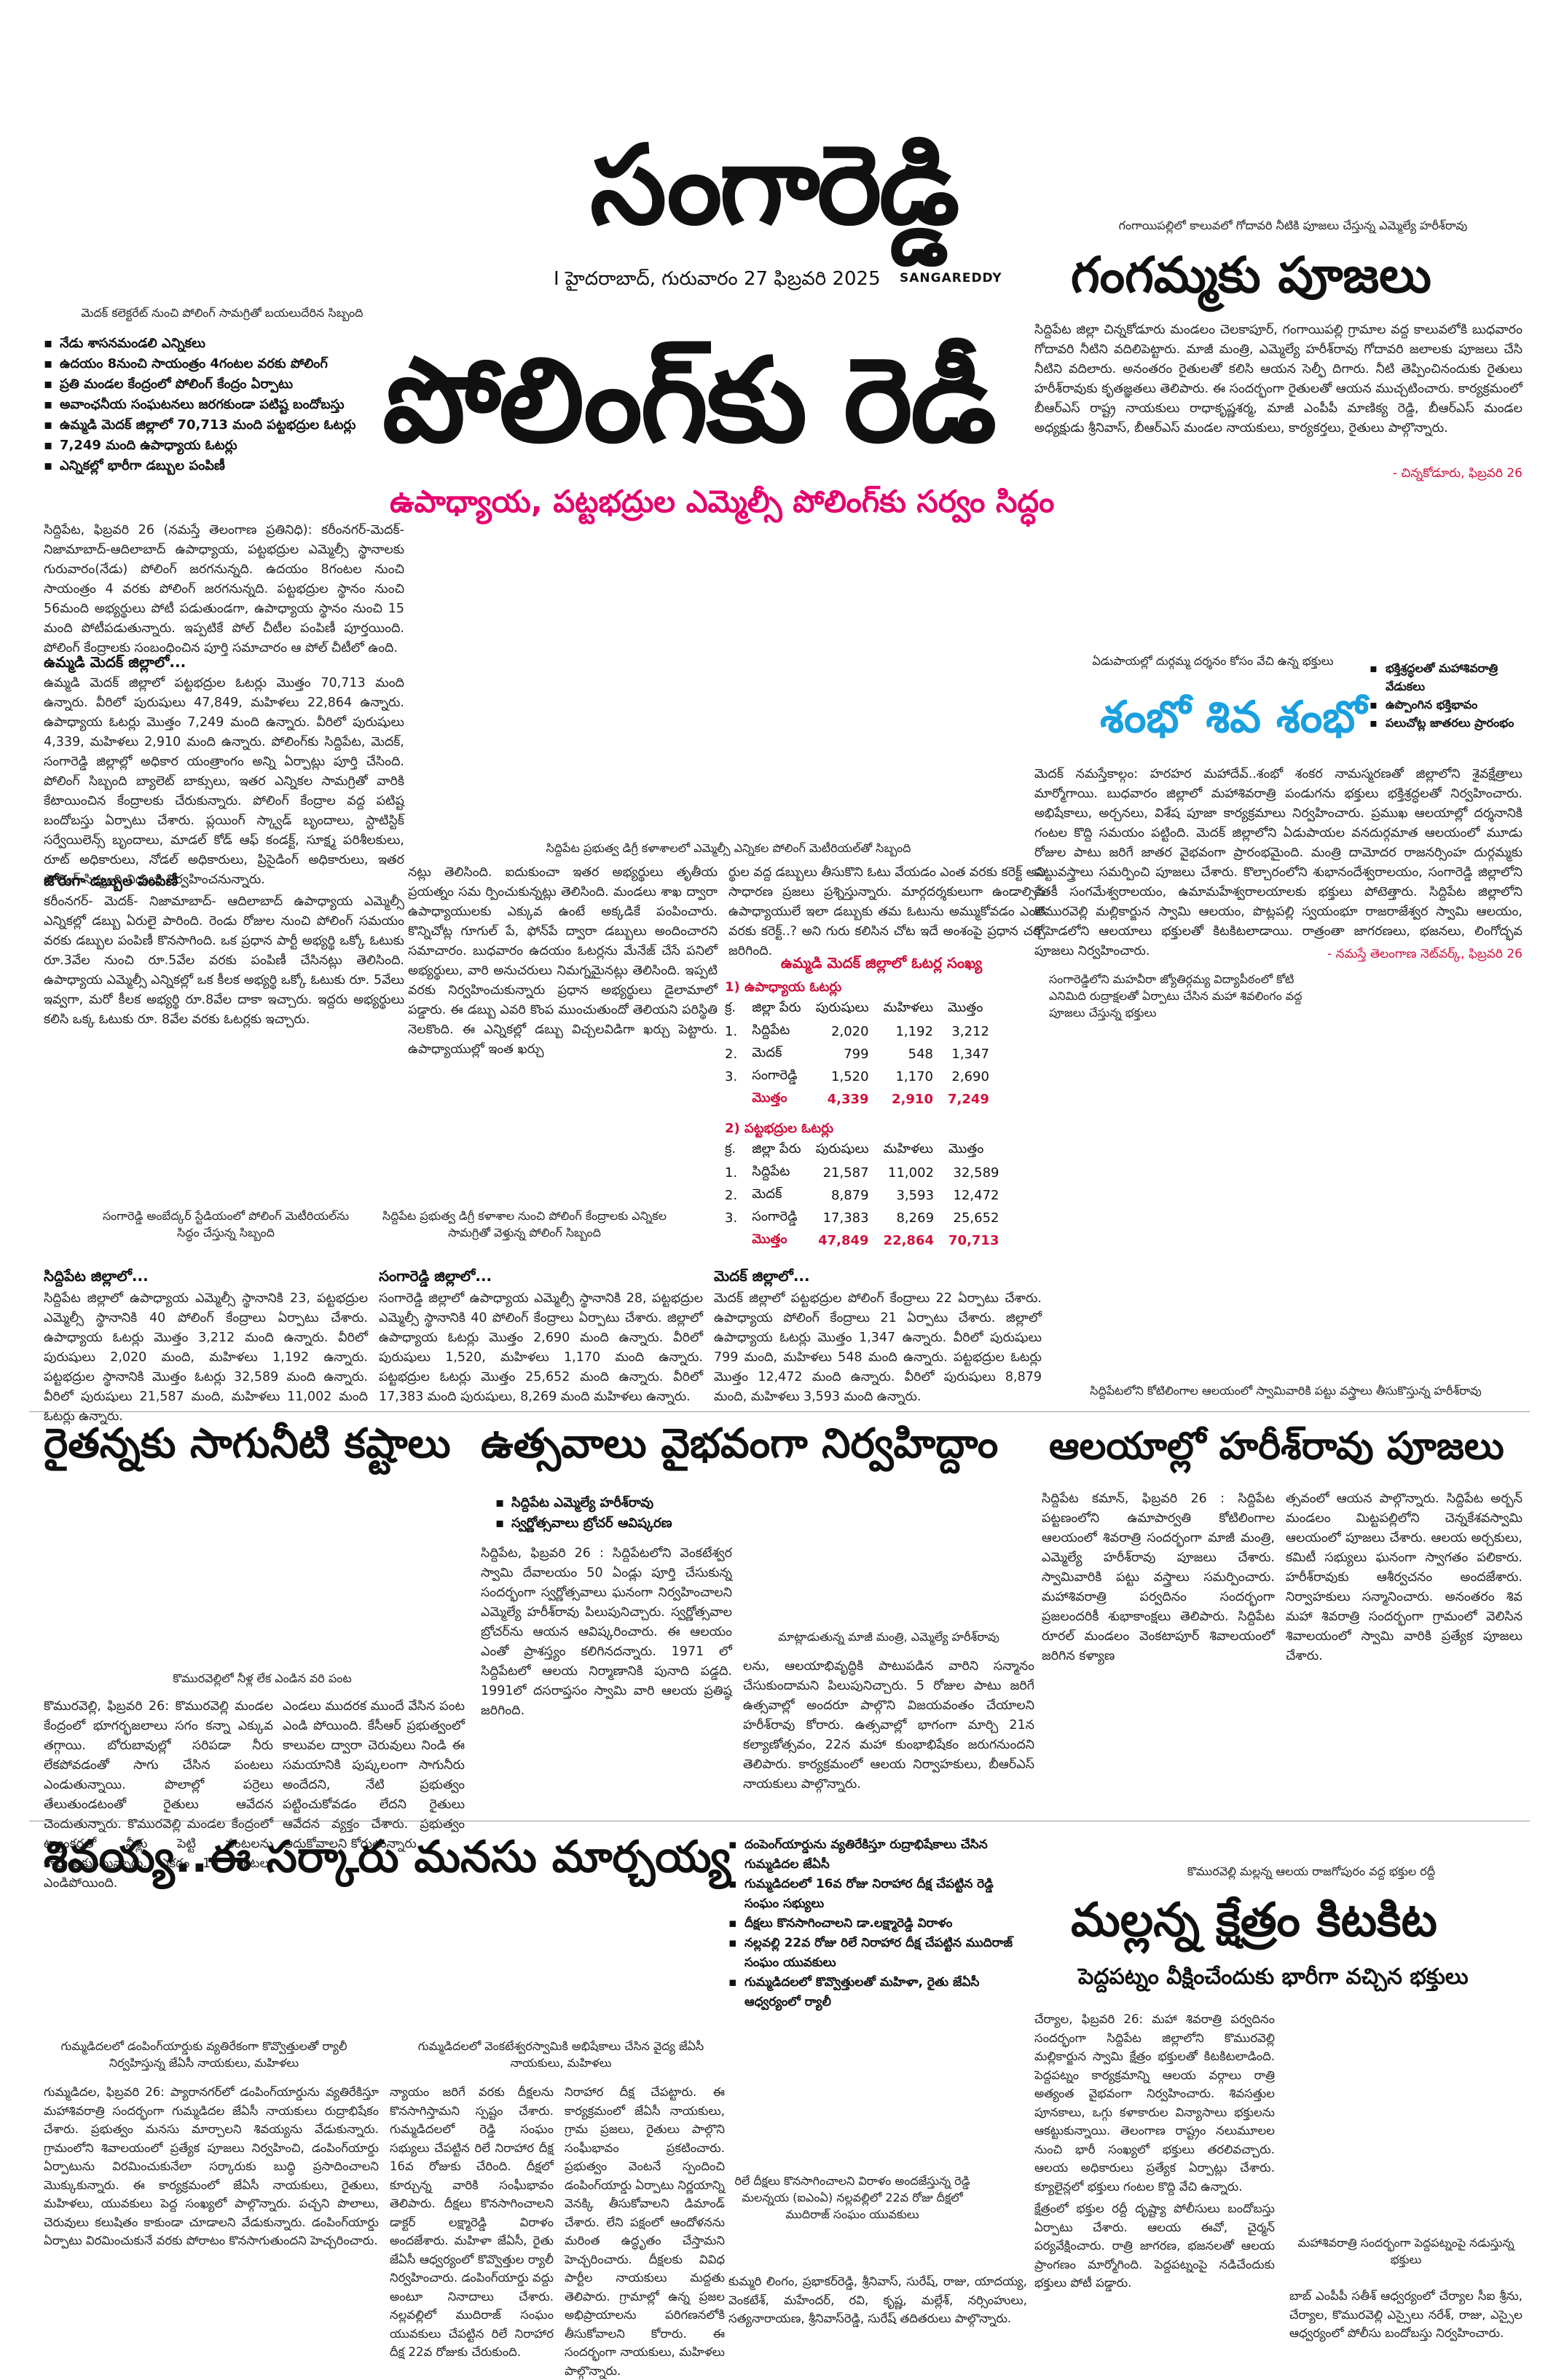 The width and height of the screenshot is (1556, 2380). I want to click on table-header: క్ర., so click(730, 1007).